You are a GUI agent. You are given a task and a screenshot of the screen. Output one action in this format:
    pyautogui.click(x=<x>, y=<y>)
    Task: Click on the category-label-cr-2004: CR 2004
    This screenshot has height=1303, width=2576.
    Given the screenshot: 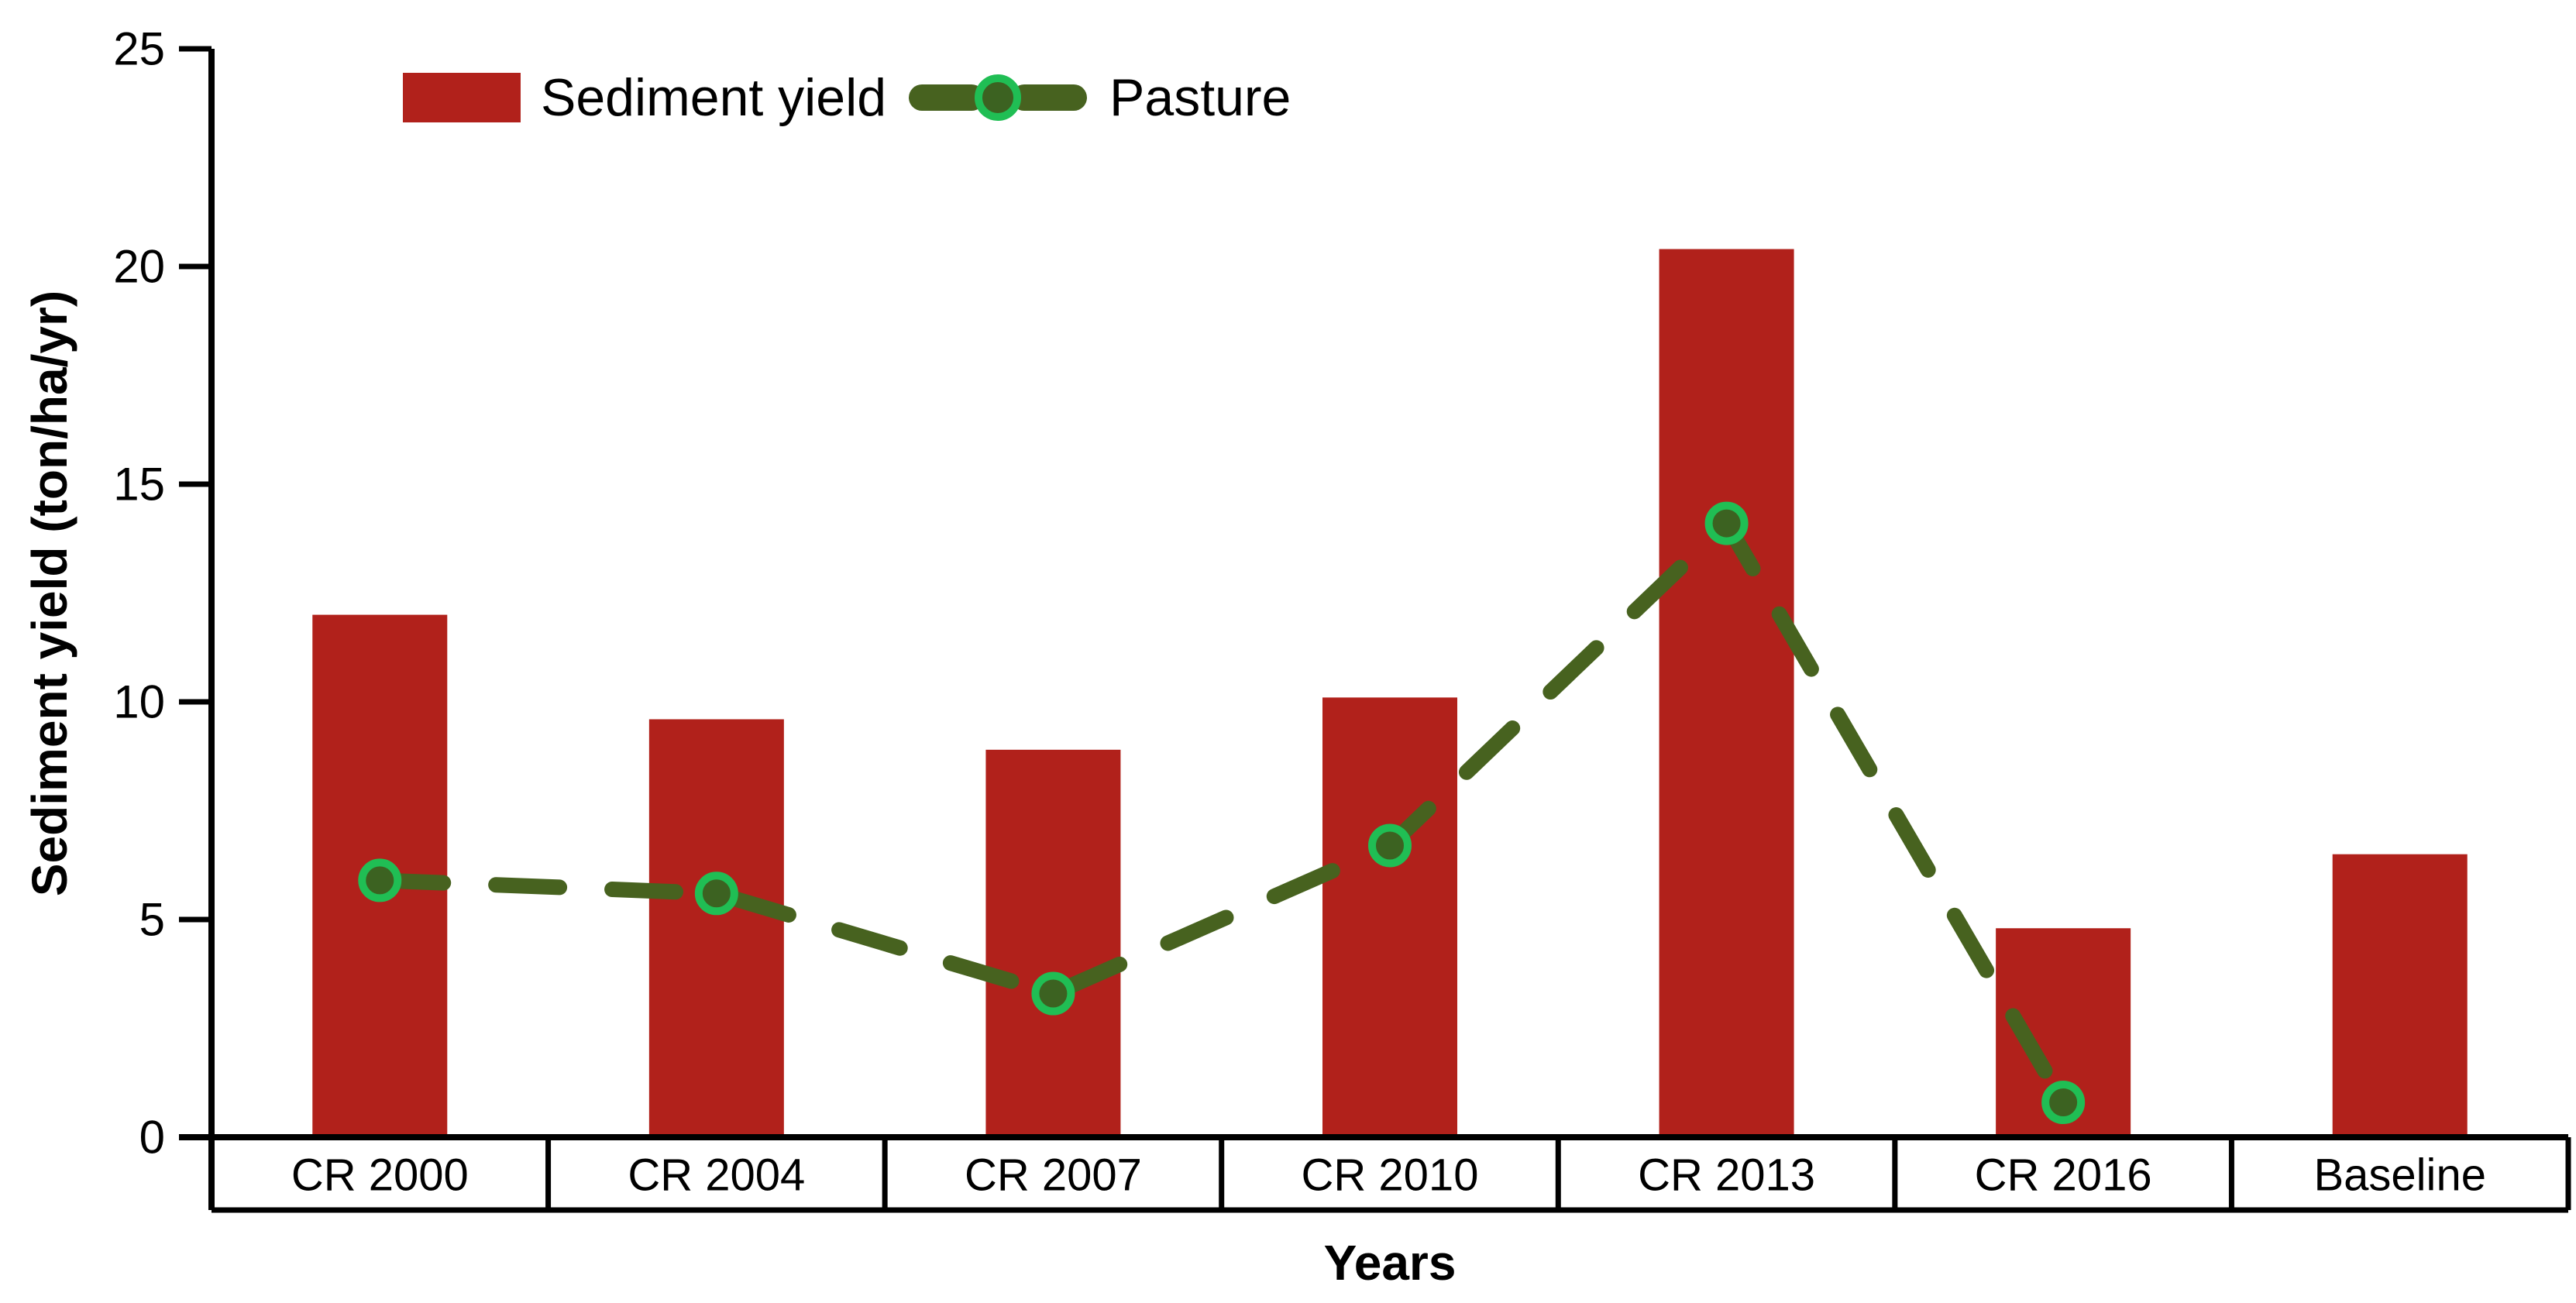 What is the action you would take?
    pyautogui.click(x=716, y=1175)
    